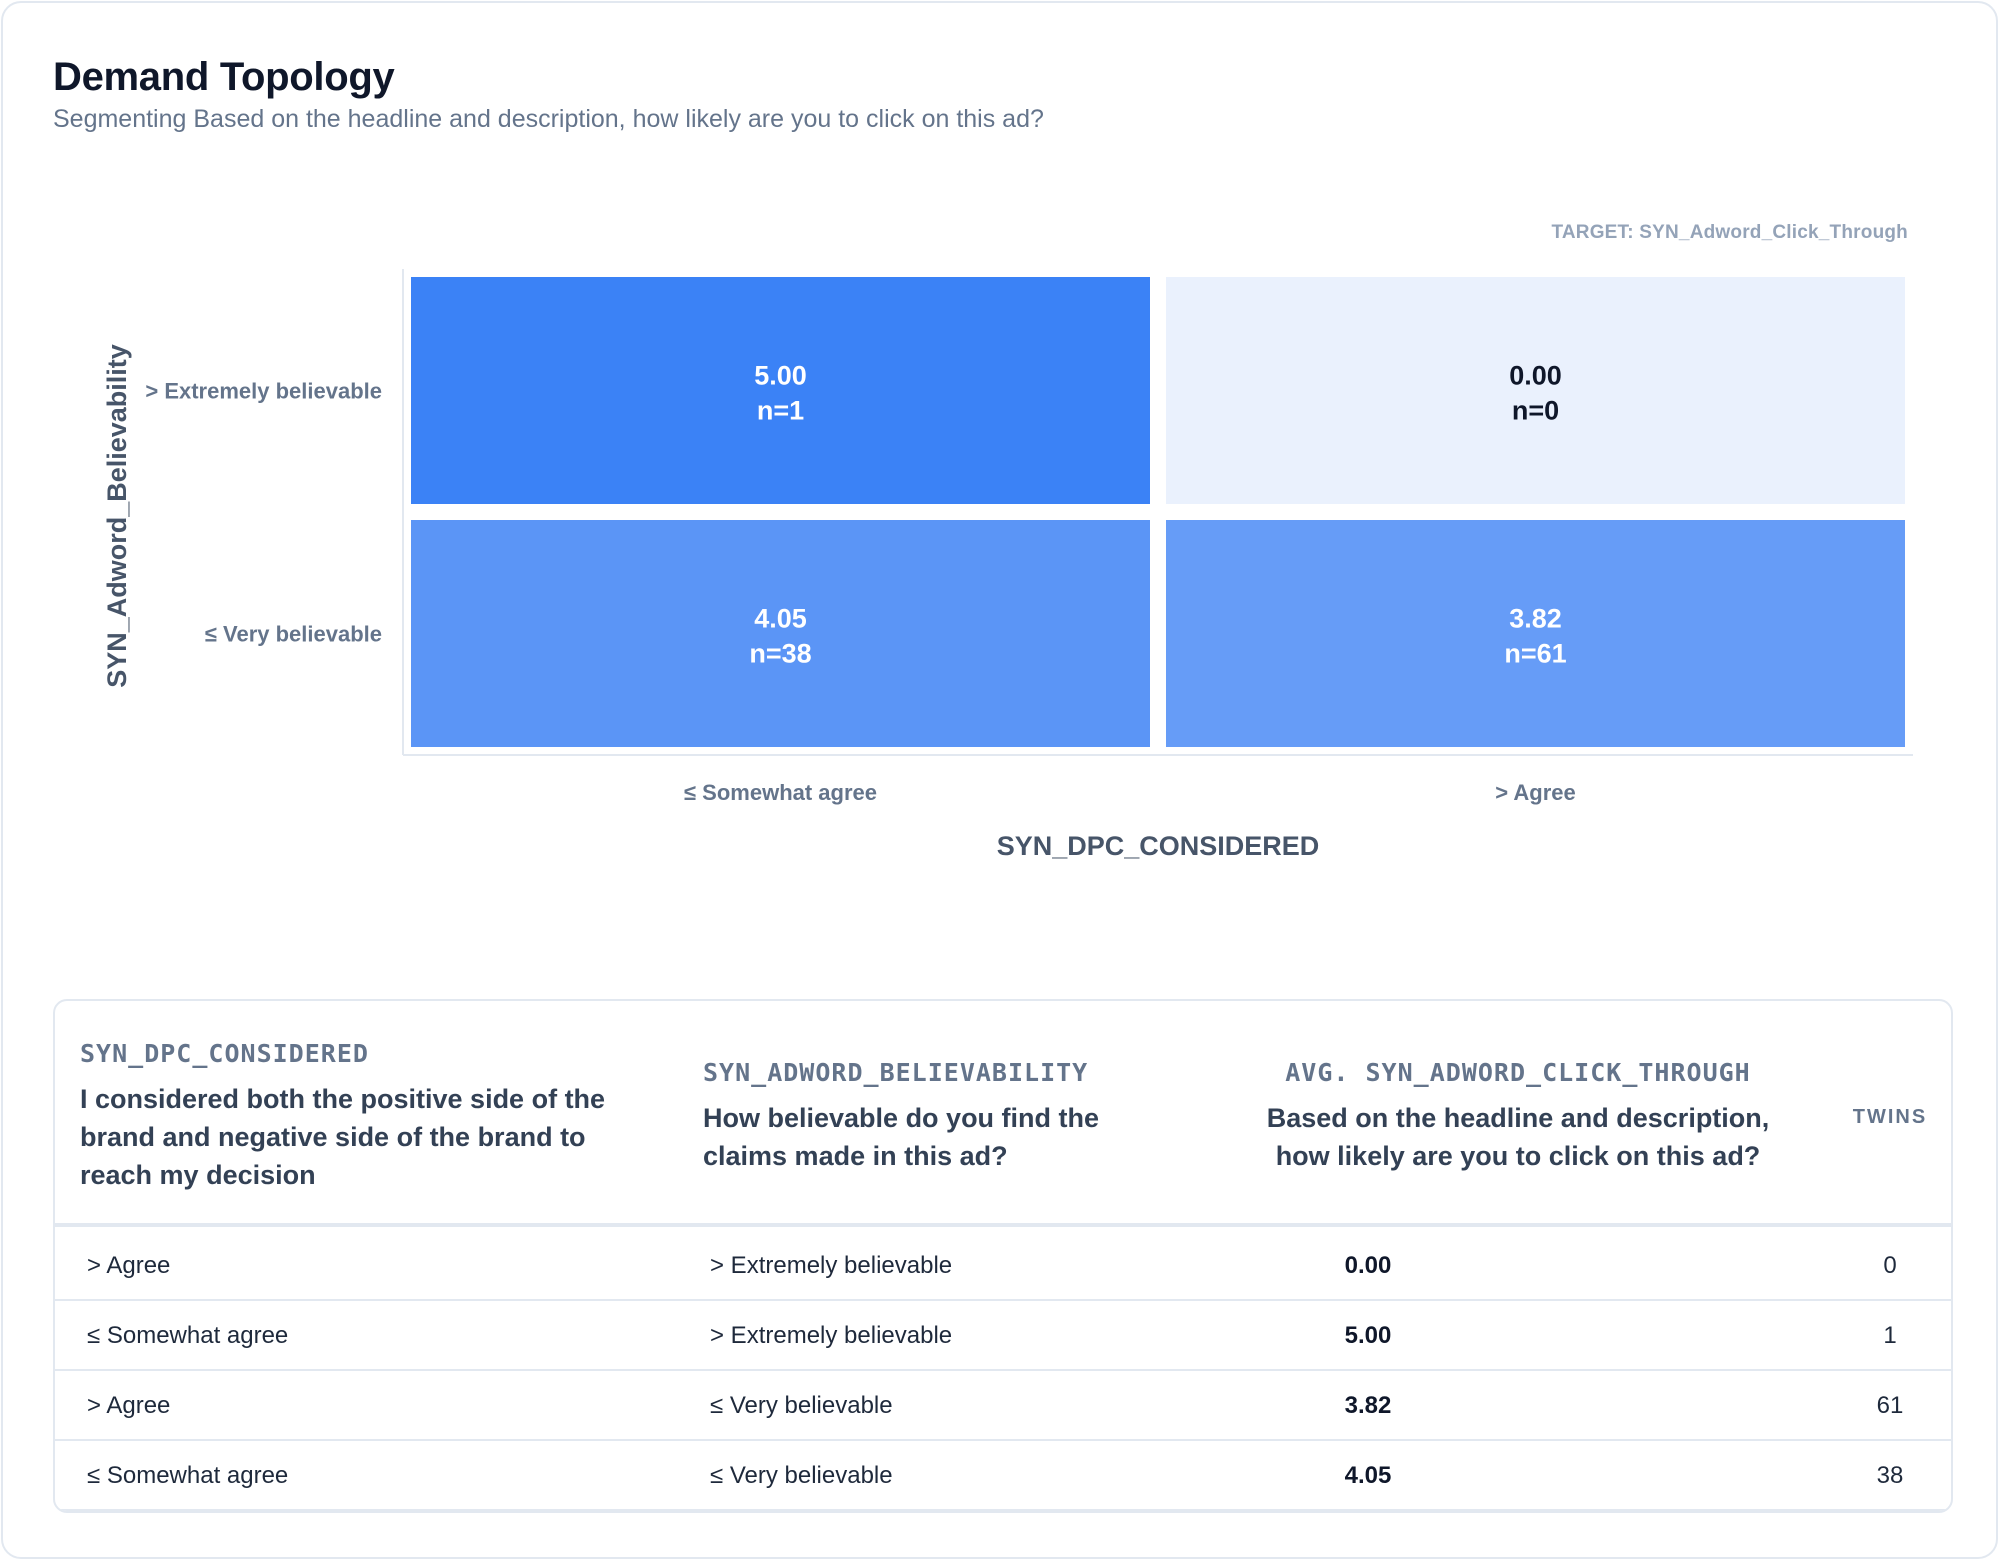 The image size is (2000, 1562). Describe the element at coordinates (780, 411) in the screenshot. I see `cell-count-label: n=1` at that location.